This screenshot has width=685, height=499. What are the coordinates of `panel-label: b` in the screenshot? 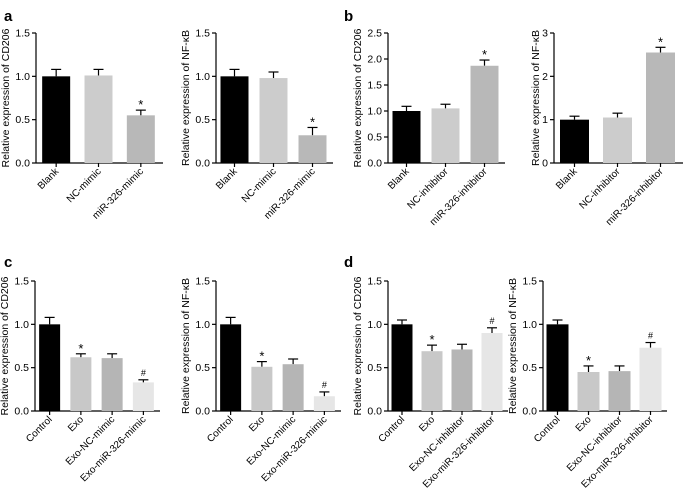 It's located at (348, 16).